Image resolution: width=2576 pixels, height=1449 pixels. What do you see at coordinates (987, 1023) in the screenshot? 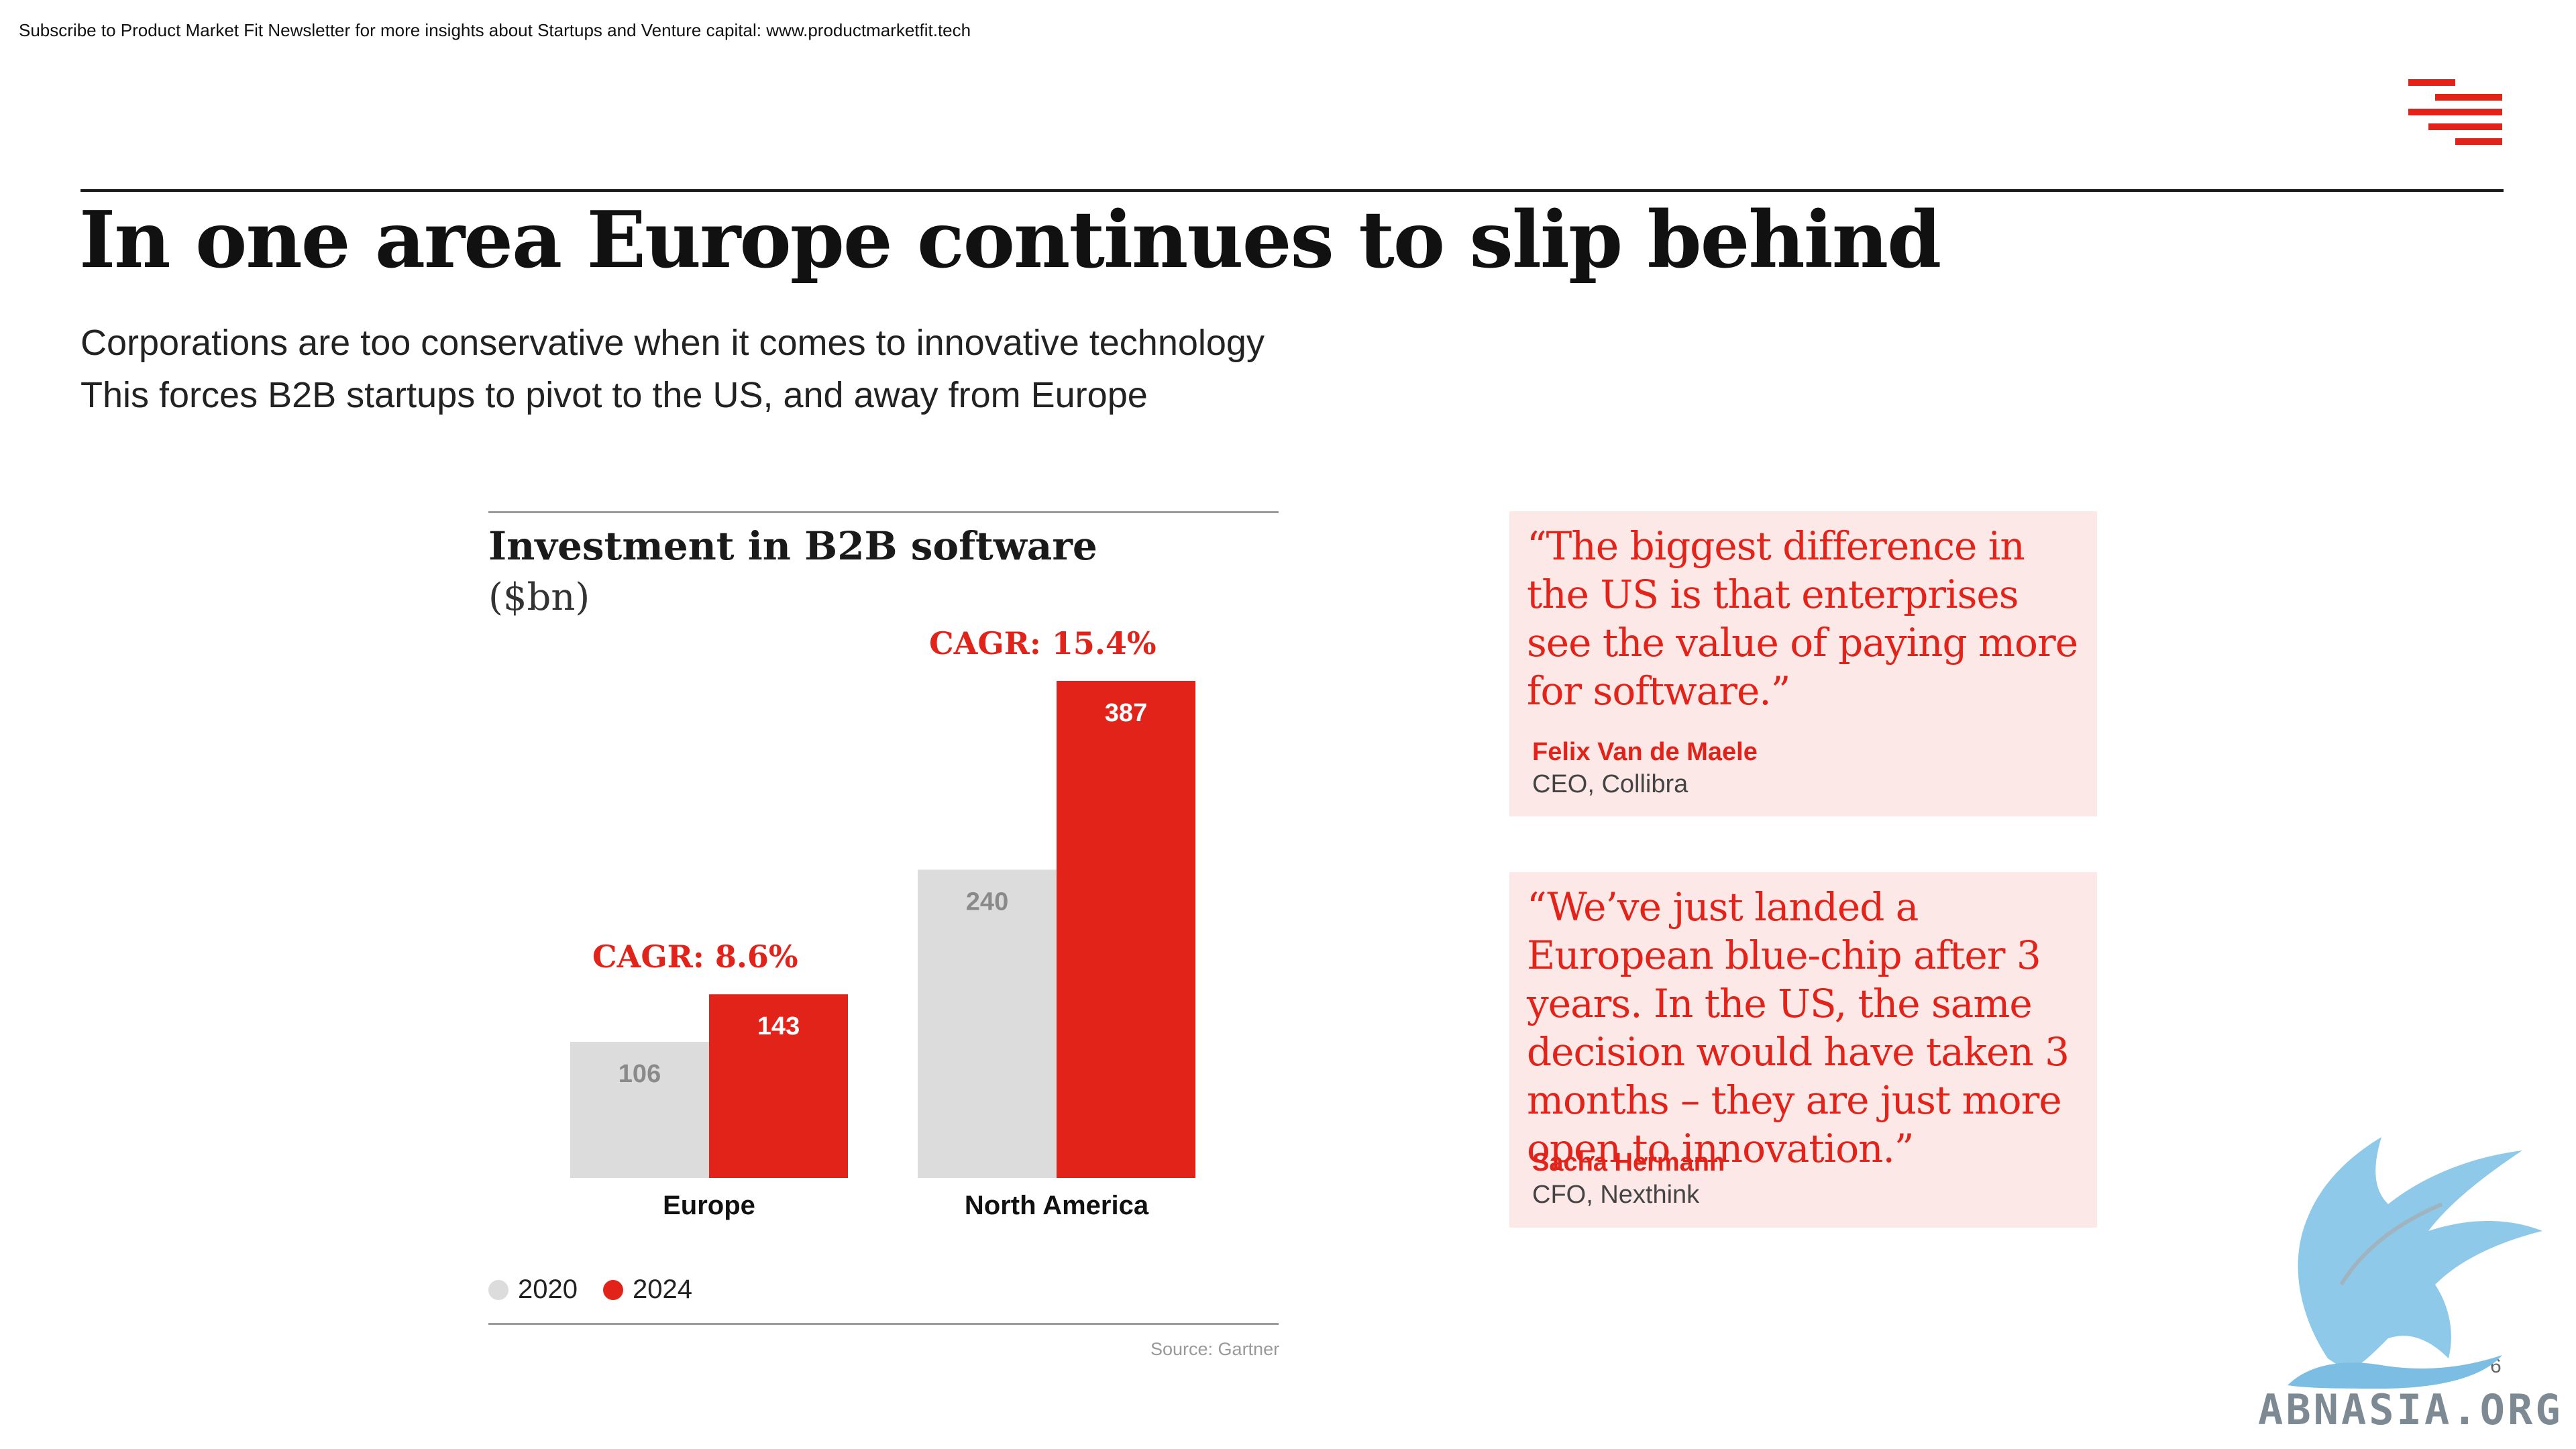
I see `bar-north-america-2020` at bounding box center [987, 1023].